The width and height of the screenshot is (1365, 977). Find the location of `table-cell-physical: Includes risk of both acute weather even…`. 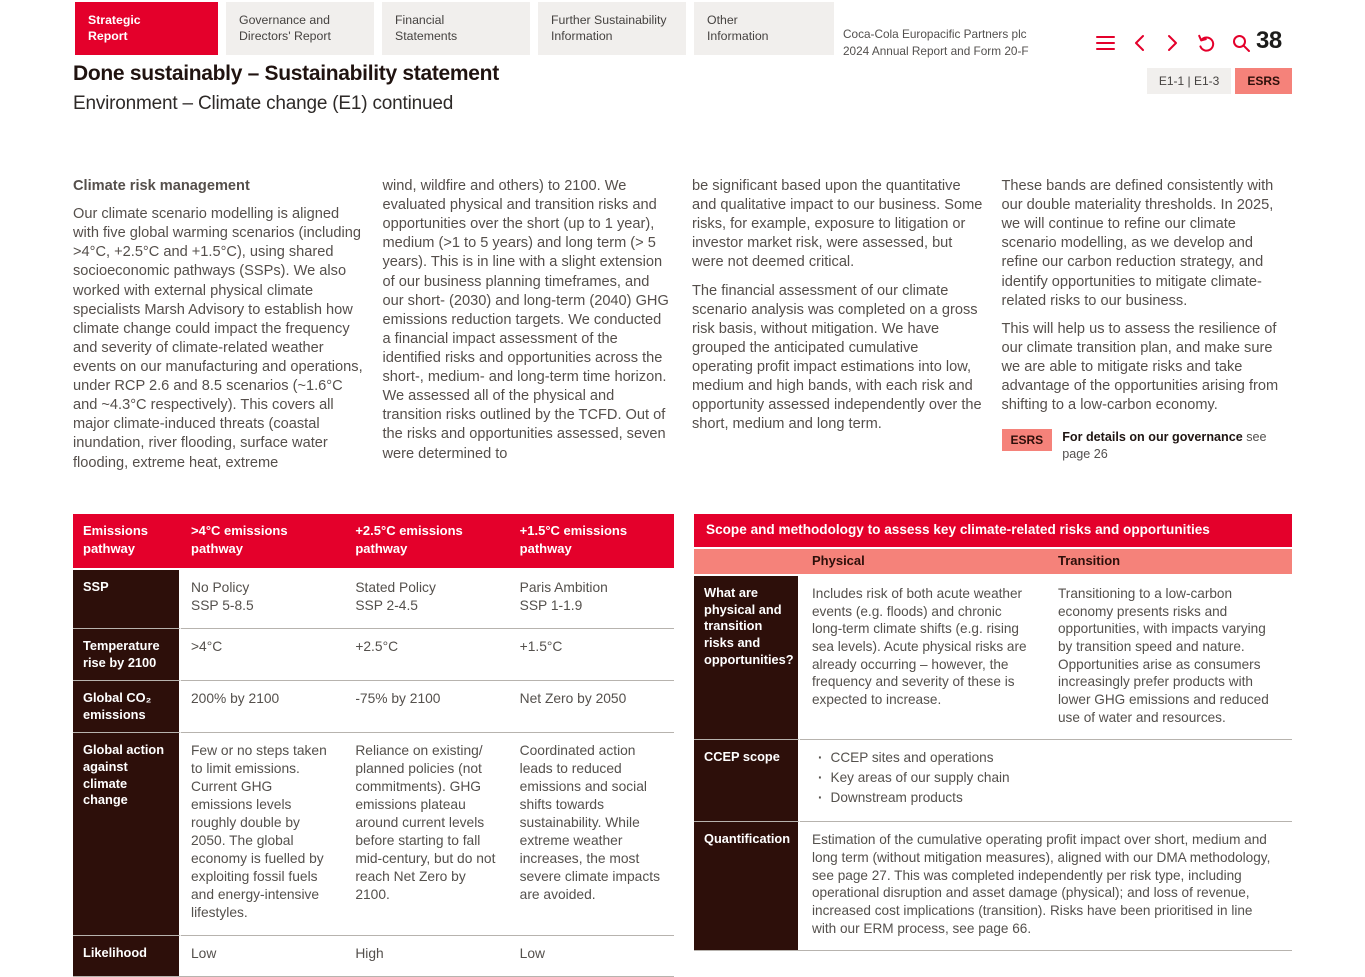

table-cell-physical: Includes risk of both acute weather even… is located at coordinates (923, 658).